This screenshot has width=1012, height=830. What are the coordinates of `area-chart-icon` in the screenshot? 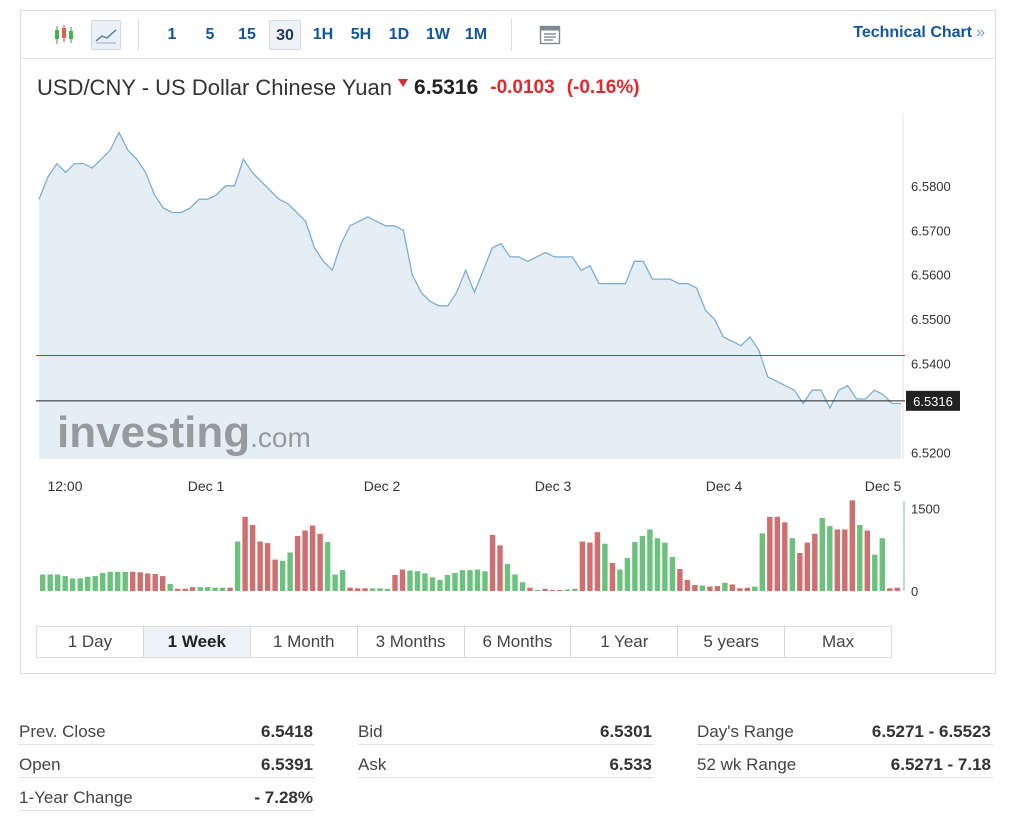 It's located at (106, 35).